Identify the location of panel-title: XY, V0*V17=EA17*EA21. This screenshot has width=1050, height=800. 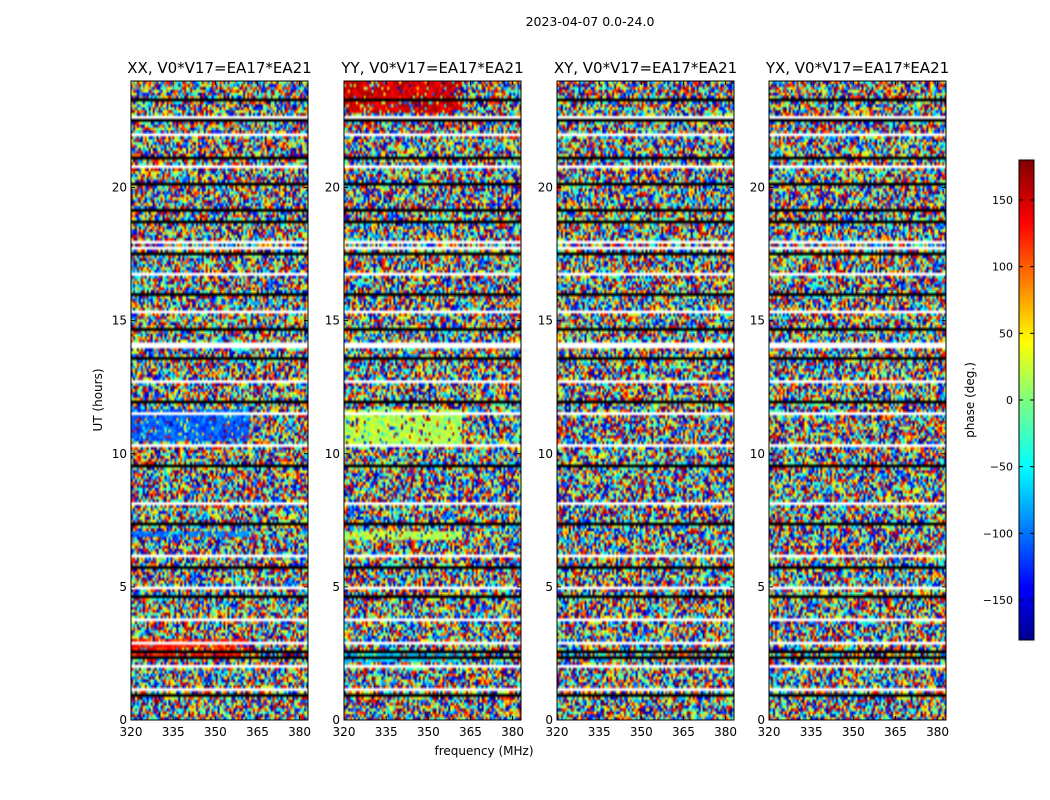
(645, 68).